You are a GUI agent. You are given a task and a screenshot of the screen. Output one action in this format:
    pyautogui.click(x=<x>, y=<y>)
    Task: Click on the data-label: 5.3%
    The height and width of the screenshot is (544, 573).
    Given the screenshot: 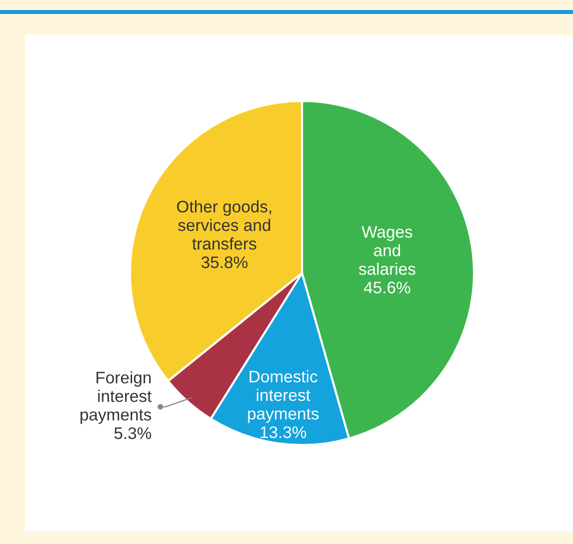 What is the action you would take?
    pyautogui.click(x=133, y=433)
    